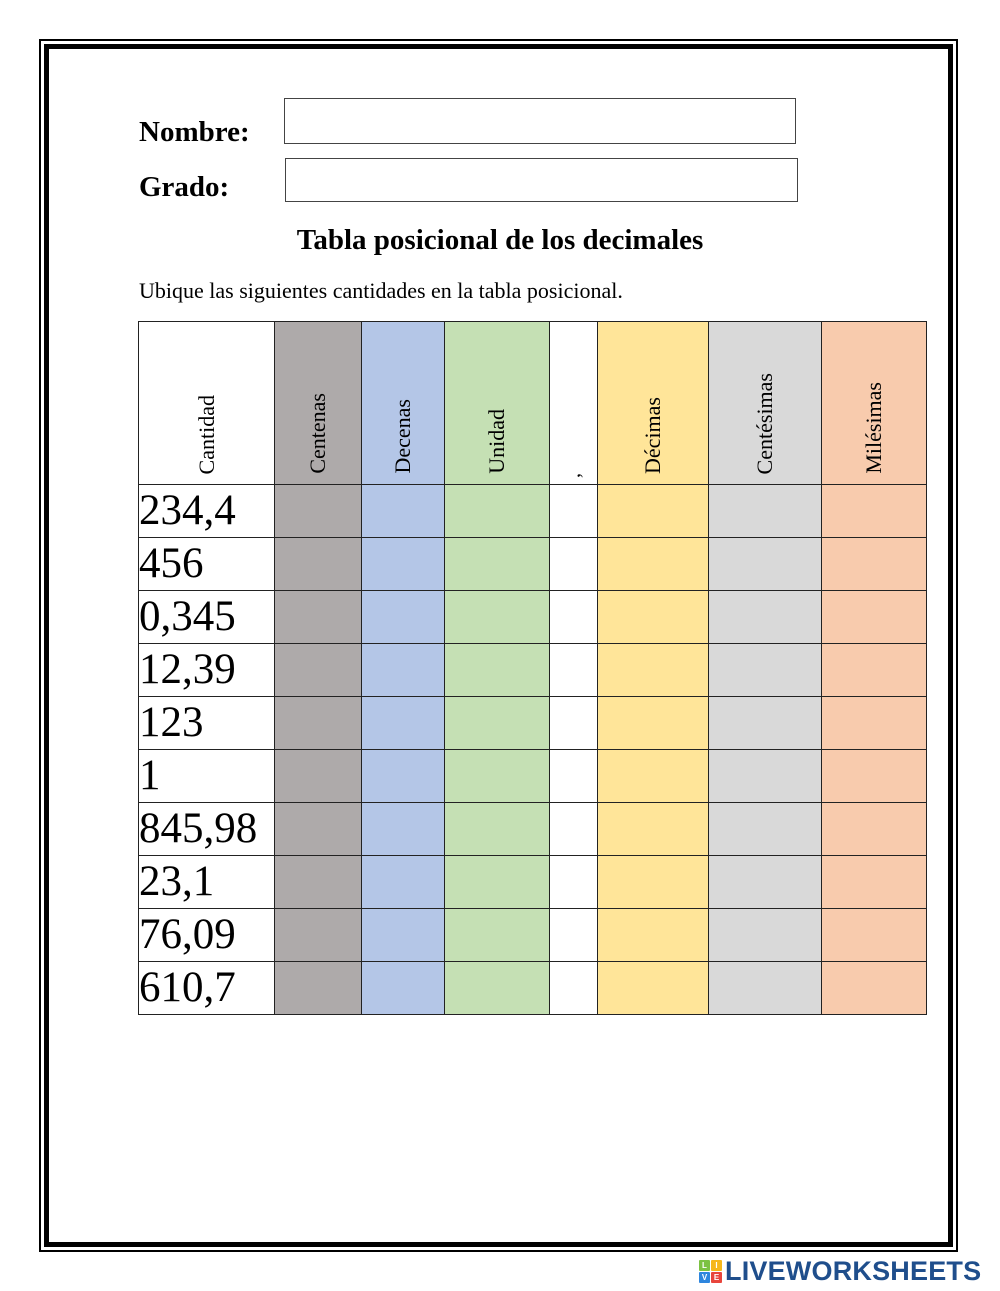  What do you see at coordinates (704, 1277) in the screenshot?
I see `tile-v: V` at bounding box center [704, 1277].